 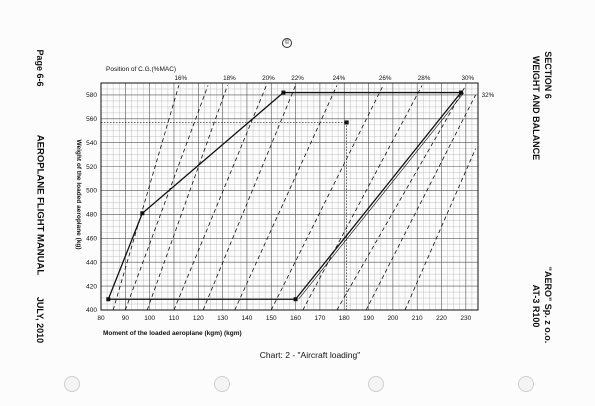 What do you see at coordinates (417, 318) in the screenshot?
I see `x-tick-label: 210` at bounding box center [417, 318].